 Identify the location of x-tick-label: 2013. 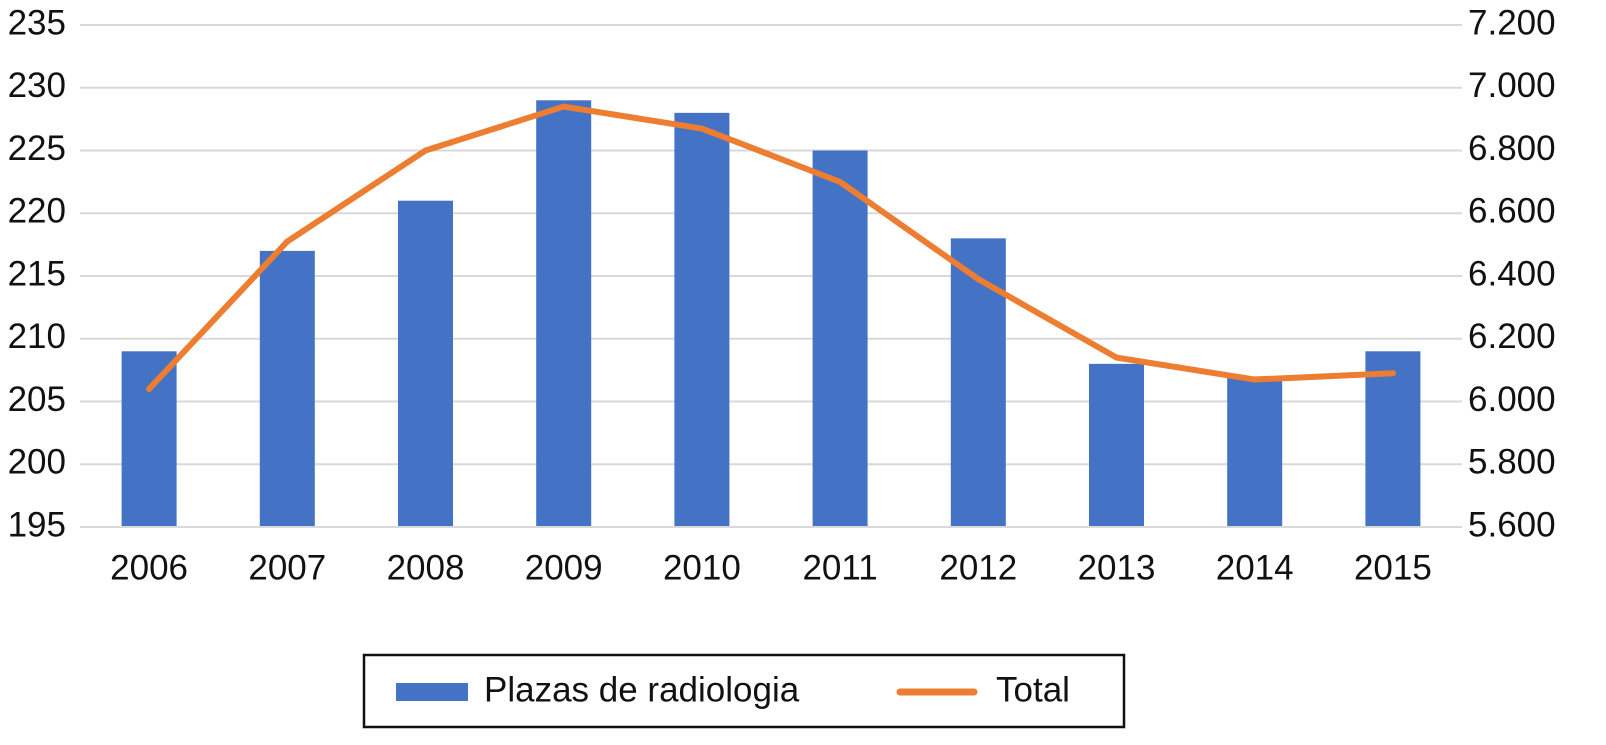
(1117, 567).